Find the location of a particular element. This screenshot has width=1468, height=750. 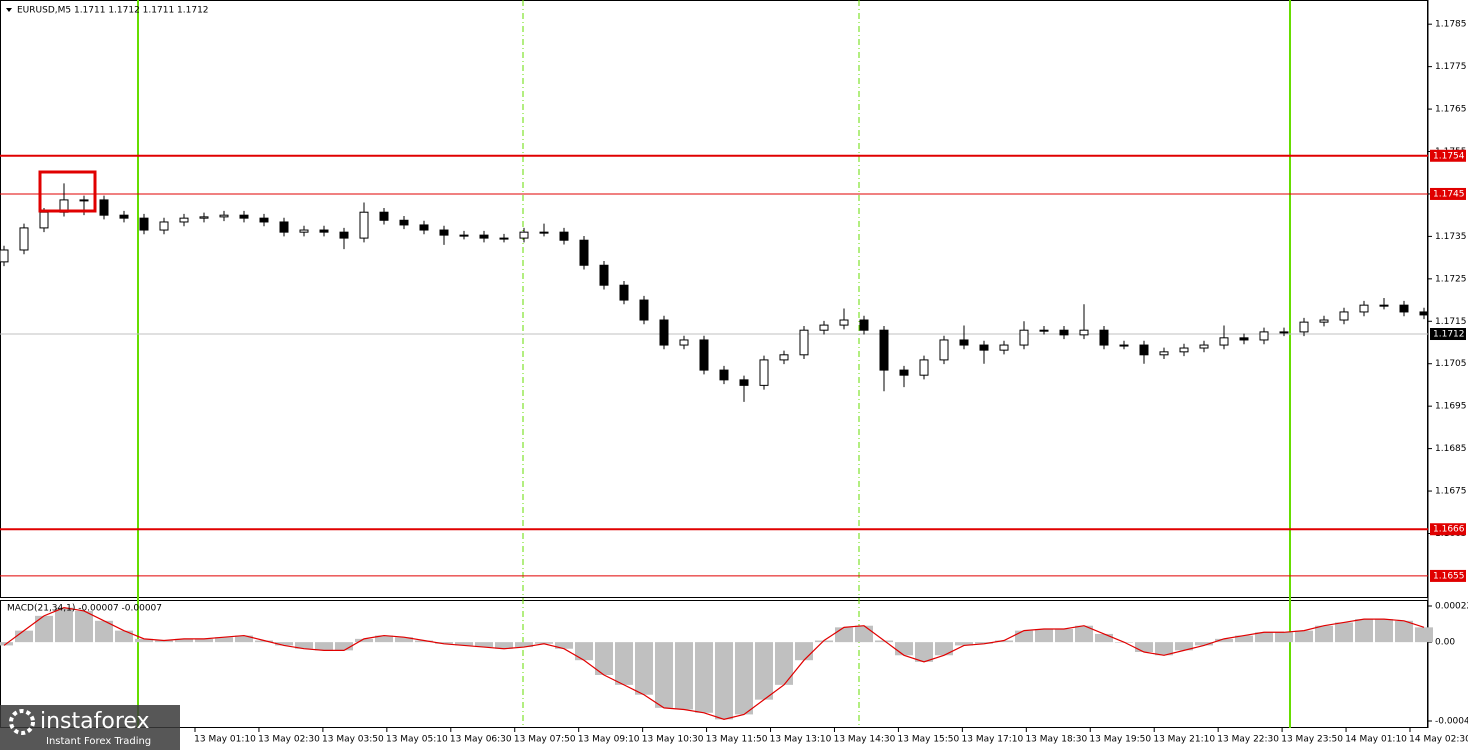

x-tick-label: 13 May 03:50 is located at coordinates (353, 740).